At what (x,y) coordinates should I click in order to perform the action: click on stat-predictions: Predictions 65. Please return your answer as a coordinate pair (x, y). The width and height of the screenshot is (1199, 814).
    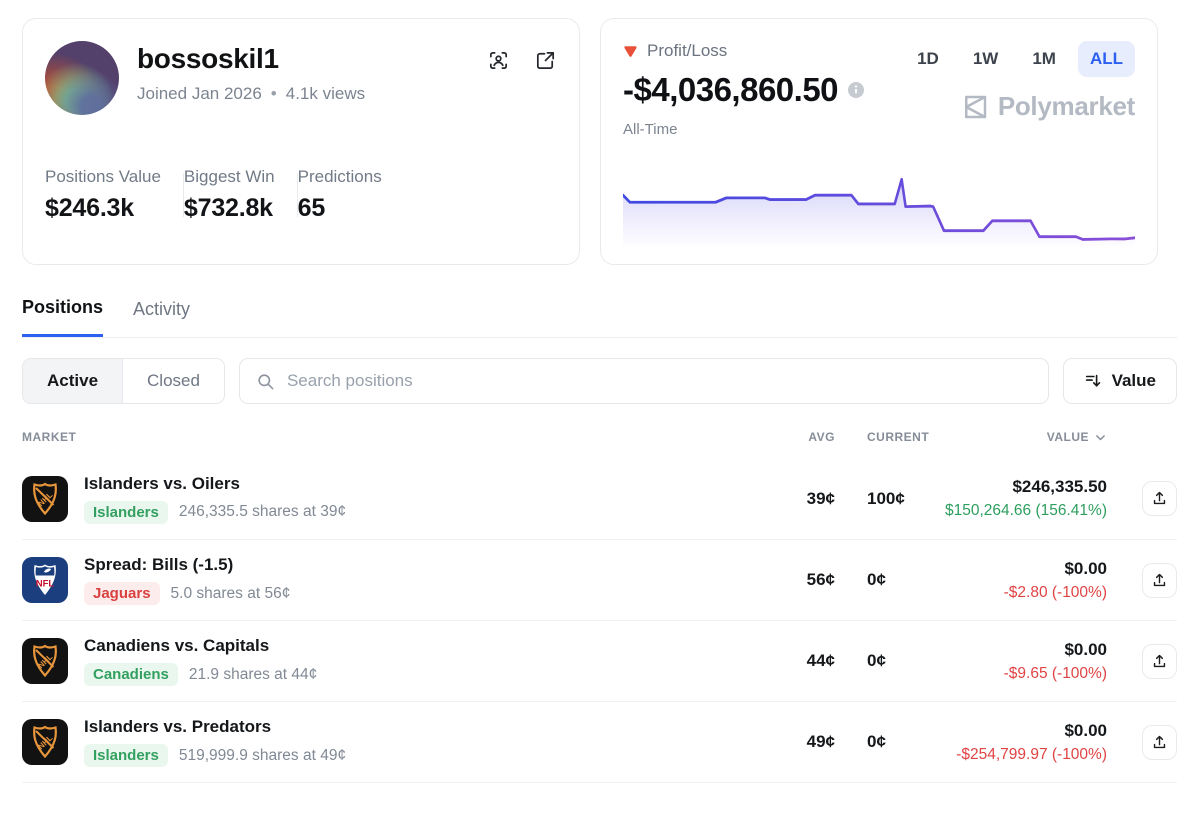
    Looking at the image, I should click on (339, 194).